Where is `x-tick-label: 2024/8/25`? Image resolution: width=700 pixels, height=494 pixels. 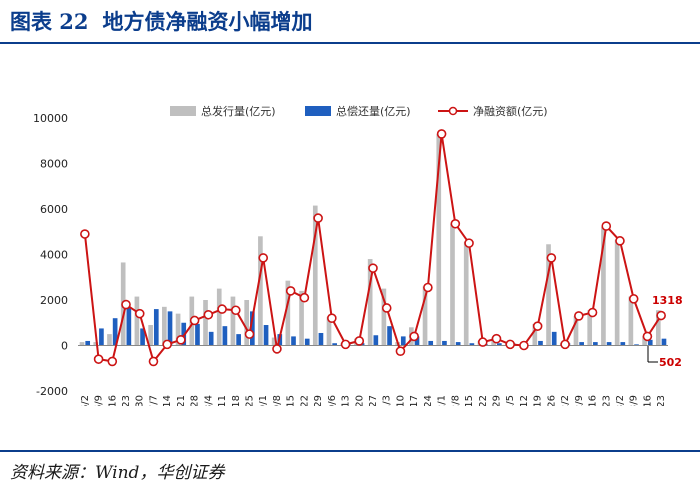 x-tick-label: 2024/8/25 is located at coordinates (250, 400).